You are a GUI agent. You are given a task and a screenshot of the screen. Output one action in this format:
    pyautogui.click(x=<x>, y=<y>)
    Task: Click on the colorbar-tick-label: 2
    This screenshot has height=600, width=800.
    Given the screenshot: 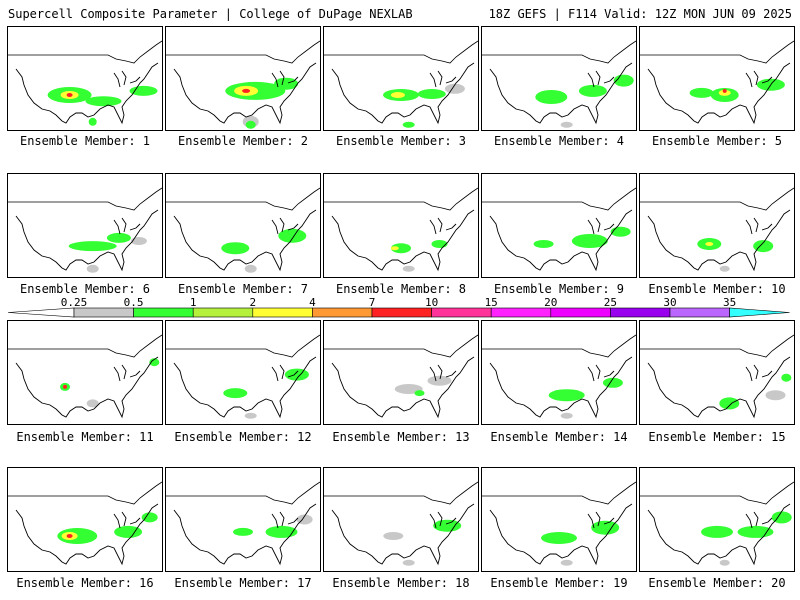 What is the action you would take?
    pyautogui.click(x=252, y=302)
    